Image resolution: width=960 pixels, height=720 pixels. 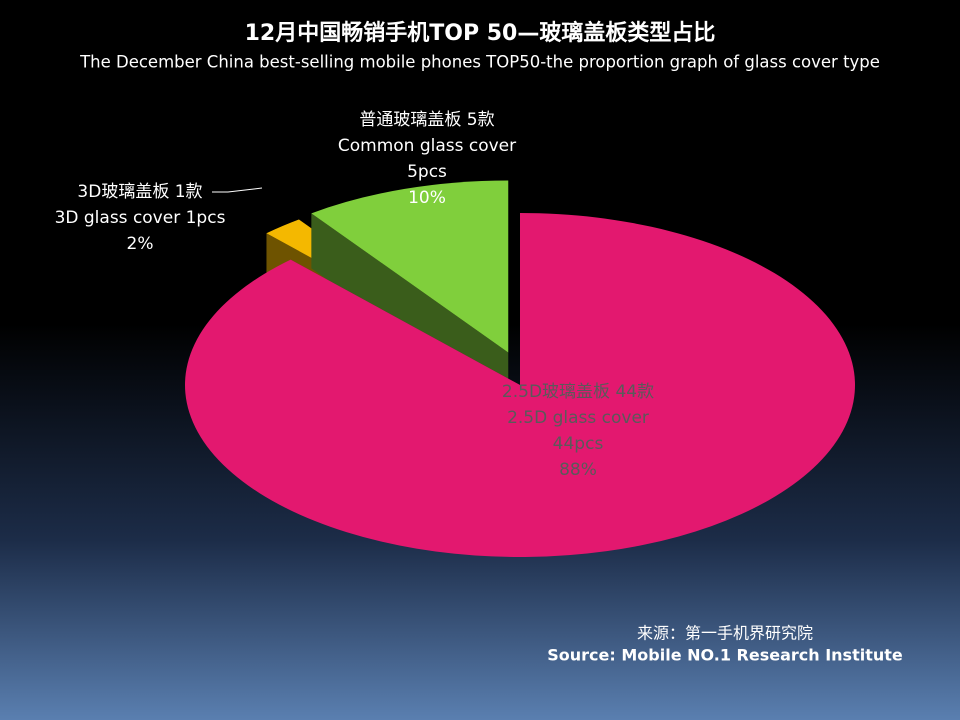 What do you see at coordinates (634, 392) in the screenshot?
I see `label-part: 44款` at bounding box center [634, 392].